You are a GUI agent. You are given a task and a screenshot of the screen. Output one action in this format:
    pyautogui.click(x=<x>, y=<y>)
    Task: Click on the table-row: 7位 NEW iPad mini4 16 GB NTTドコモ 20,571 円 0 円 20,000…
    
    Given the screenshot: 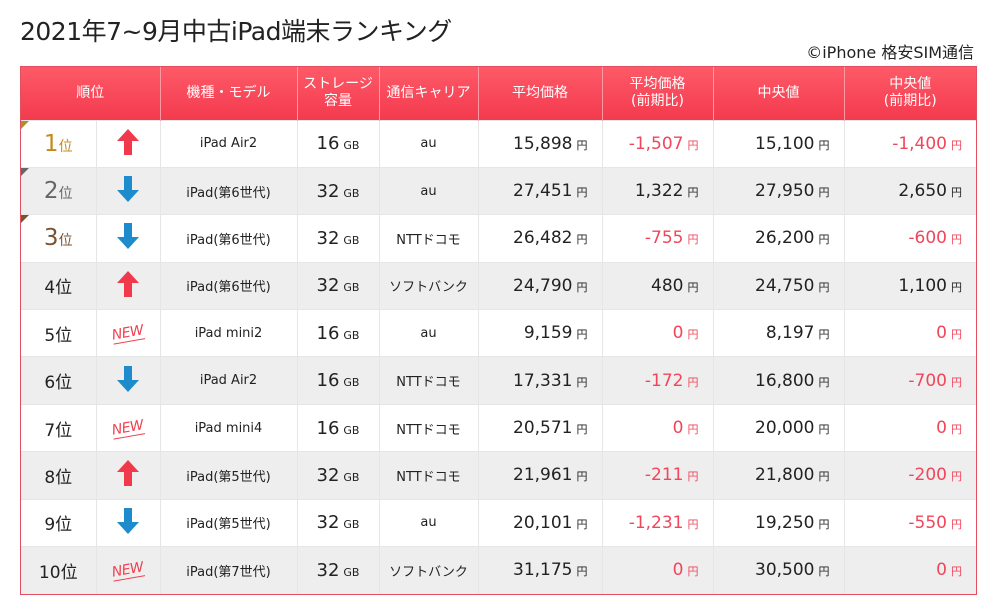 What is the action you would take?
    pyautogui.click(x=498, y=427)
    